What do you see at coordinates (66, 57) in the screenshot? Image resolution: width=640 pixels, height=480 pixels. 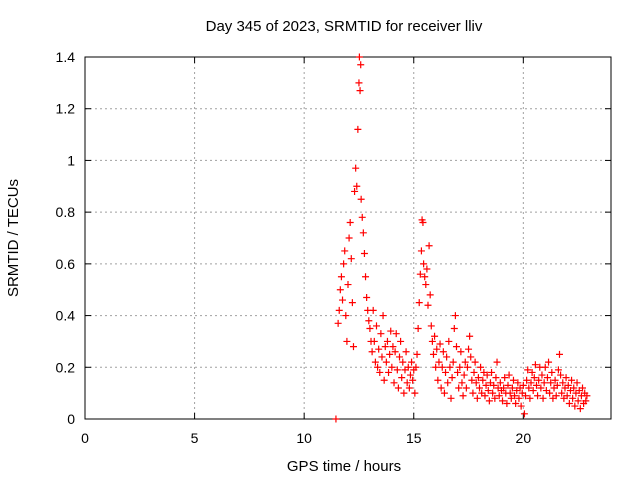 I see `y-tick-label: 1.4` at bounding box center [66, 57].